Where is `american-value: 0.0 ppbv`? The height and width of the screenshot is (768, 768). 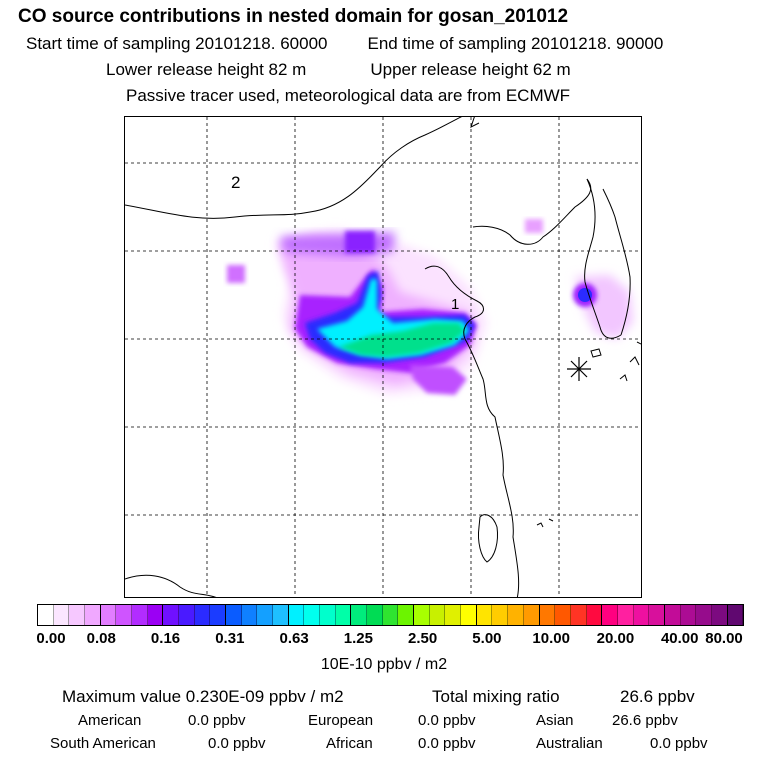
american-value: 0.0 ppbv is located at coordinates (217, 720).